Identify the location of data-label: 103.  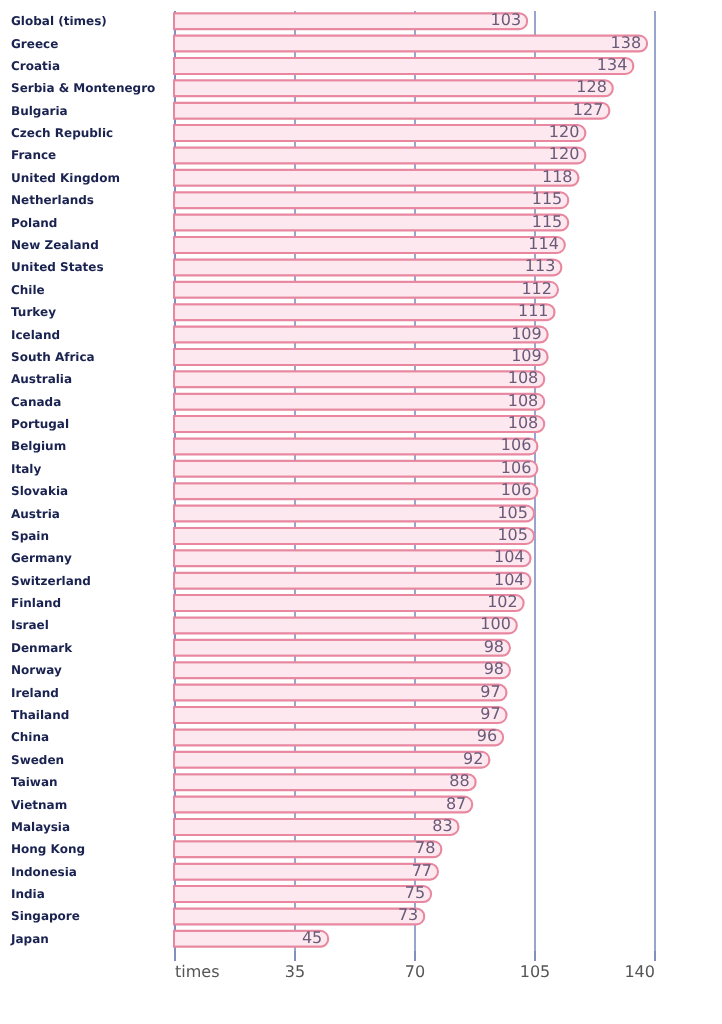
(506, 20).